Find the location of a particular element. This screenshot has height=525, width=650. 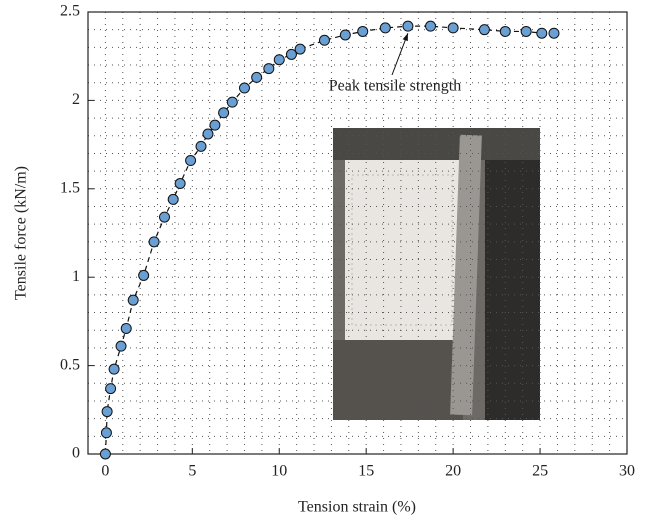

x-tick-label: 10 is located at coordinates (279, 471).